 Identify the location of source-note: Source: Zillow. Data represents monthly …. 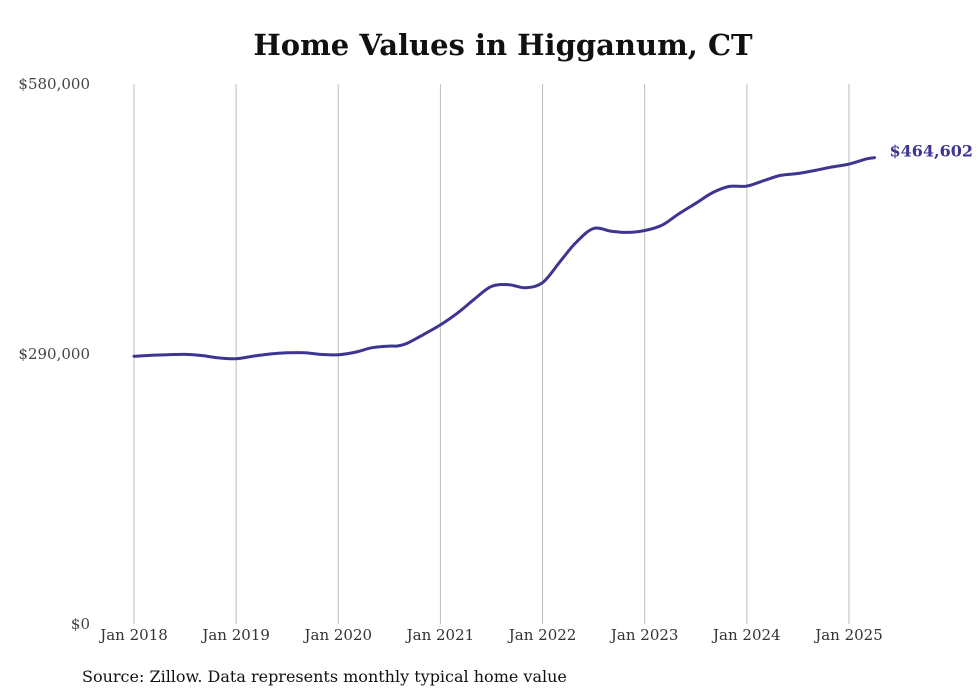
(324, 676).